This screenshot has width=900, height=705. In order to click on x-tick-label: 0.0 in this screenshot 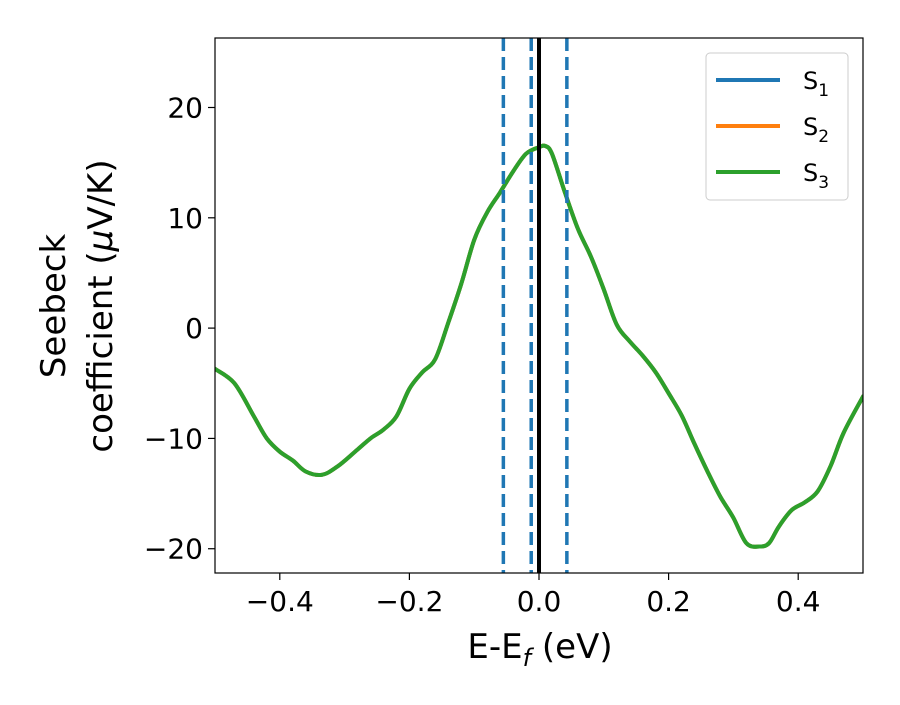, I will do `click(539, 601)`.